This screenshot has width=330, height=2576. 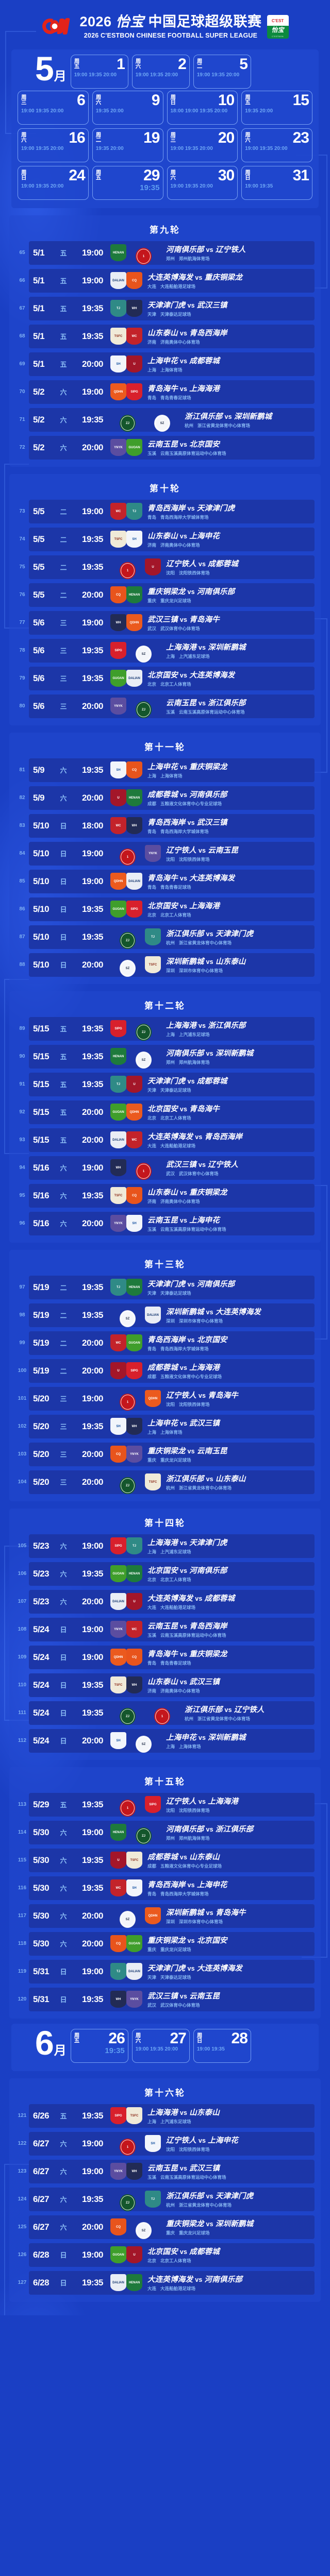 I want to click on match-card: 5/10 日 19:35 GUOAN SIPG 北京国安 vs 上海海港 北京 北京工人体育场, so click(x=172, y=909).